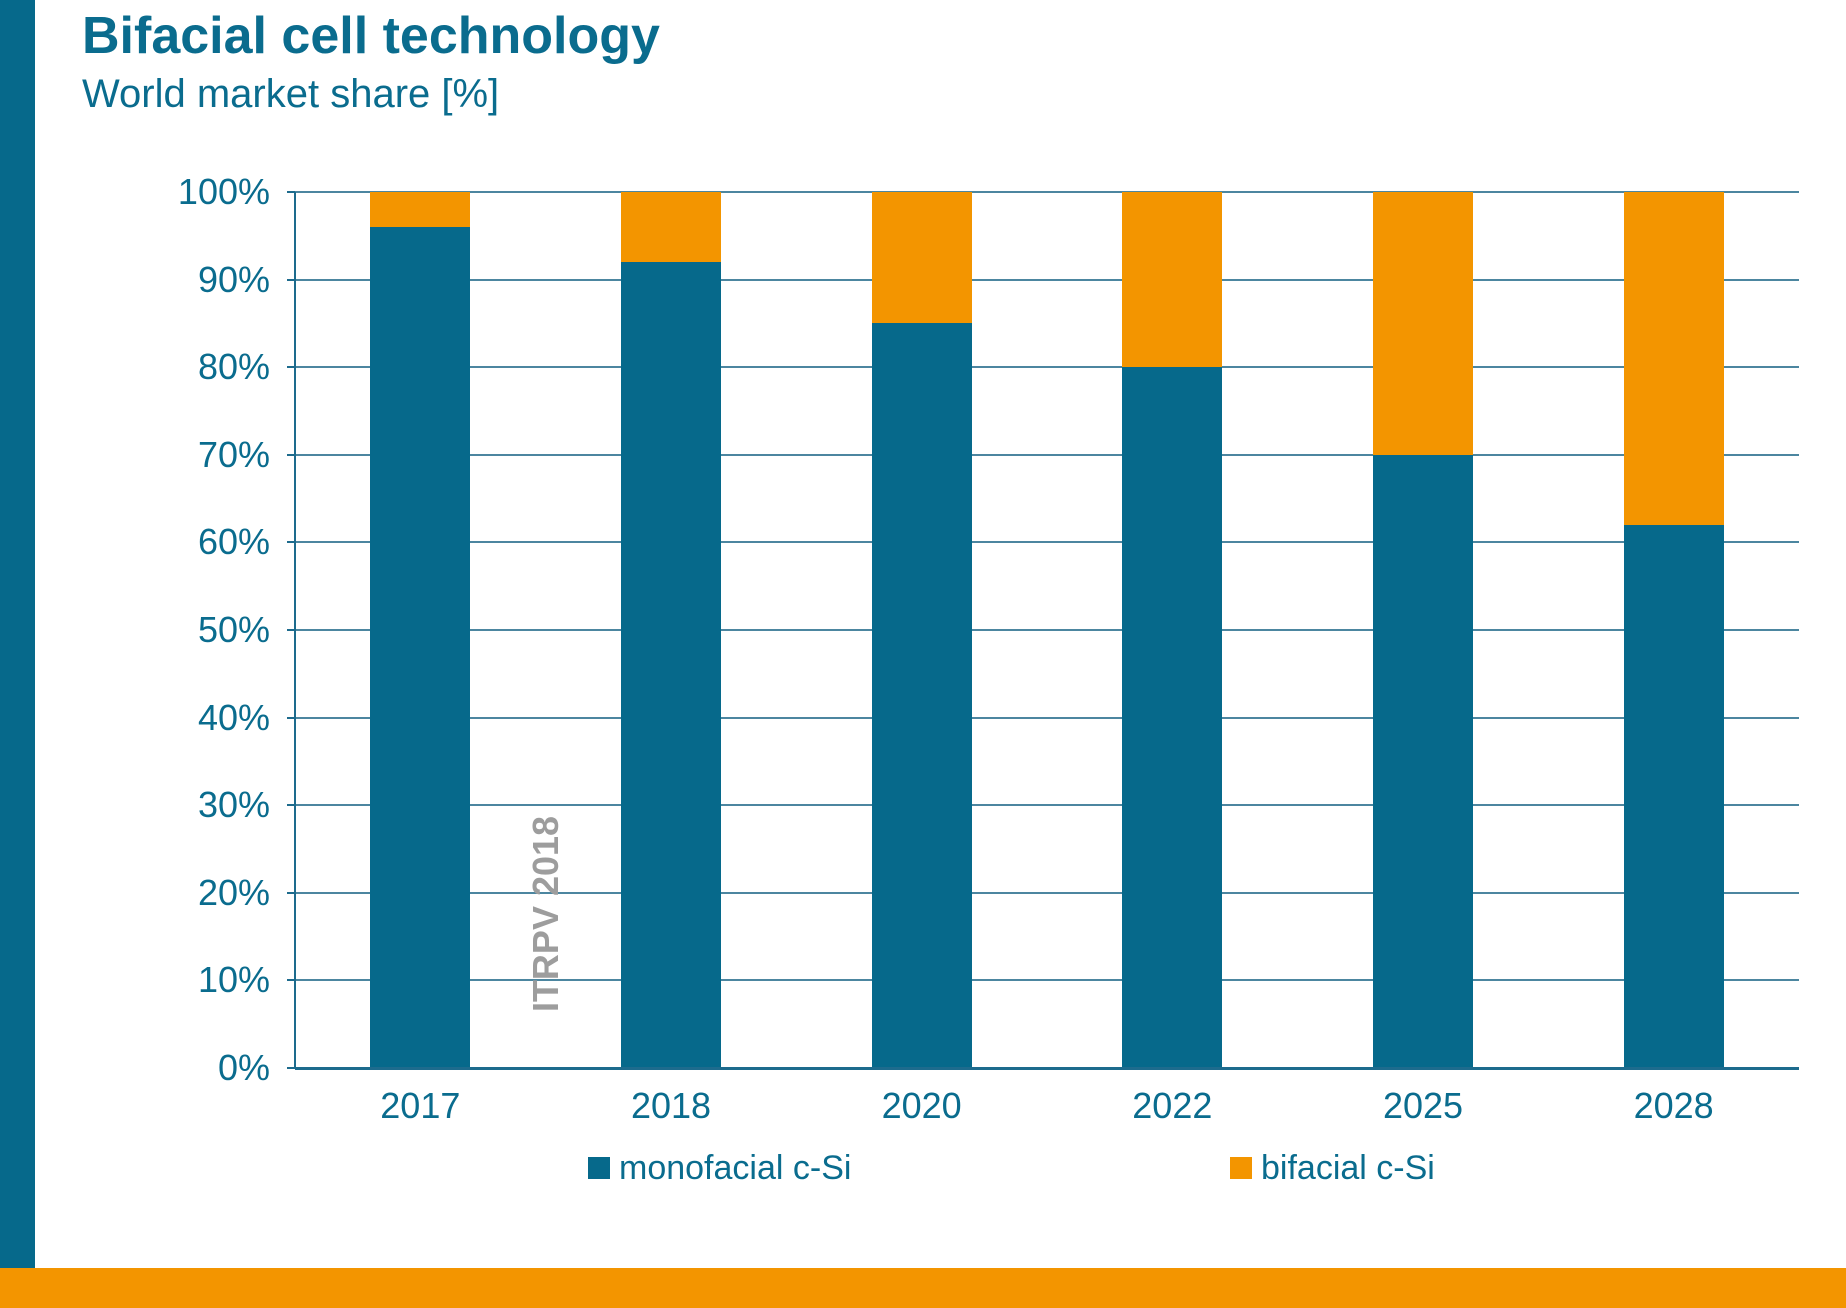 This screenshot has height=1308, width=1846. Describe the element at coordinates (671, 1105) in the screenshot. I see `x-axis-label-2018: 2018` at that location.